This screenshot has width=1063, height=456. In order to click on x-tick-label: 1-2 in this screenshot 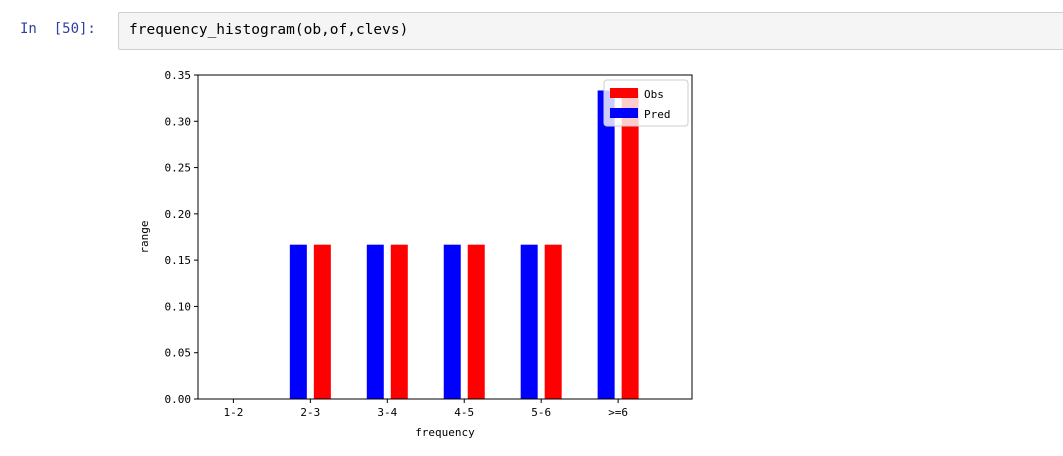, I will do `click(233, 412)`.